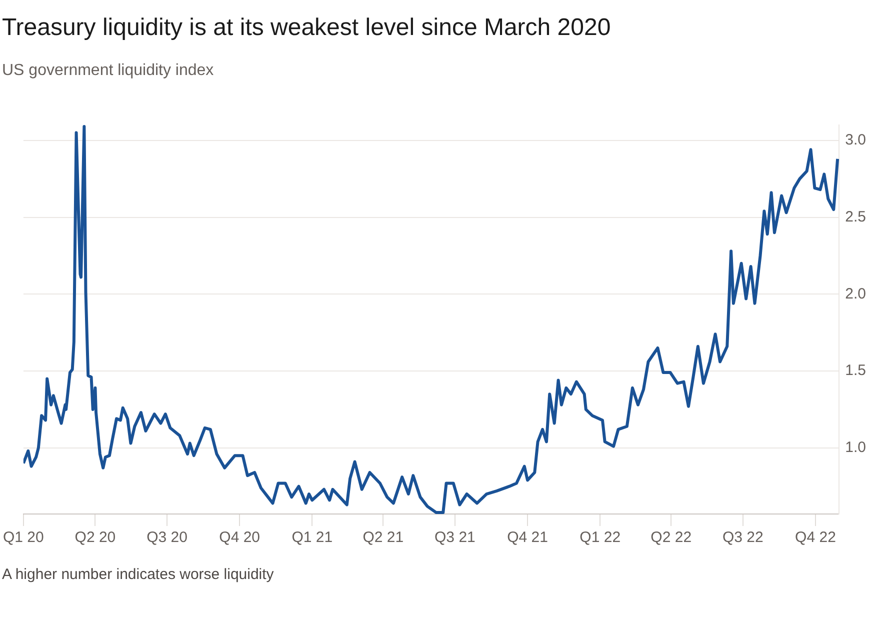 This screenshot has height=629, width=880. What do you see at coordinates (23, 537) in the screenshot?
I see `x-tick-label: Q1 20` at bounding box center [23, 537].